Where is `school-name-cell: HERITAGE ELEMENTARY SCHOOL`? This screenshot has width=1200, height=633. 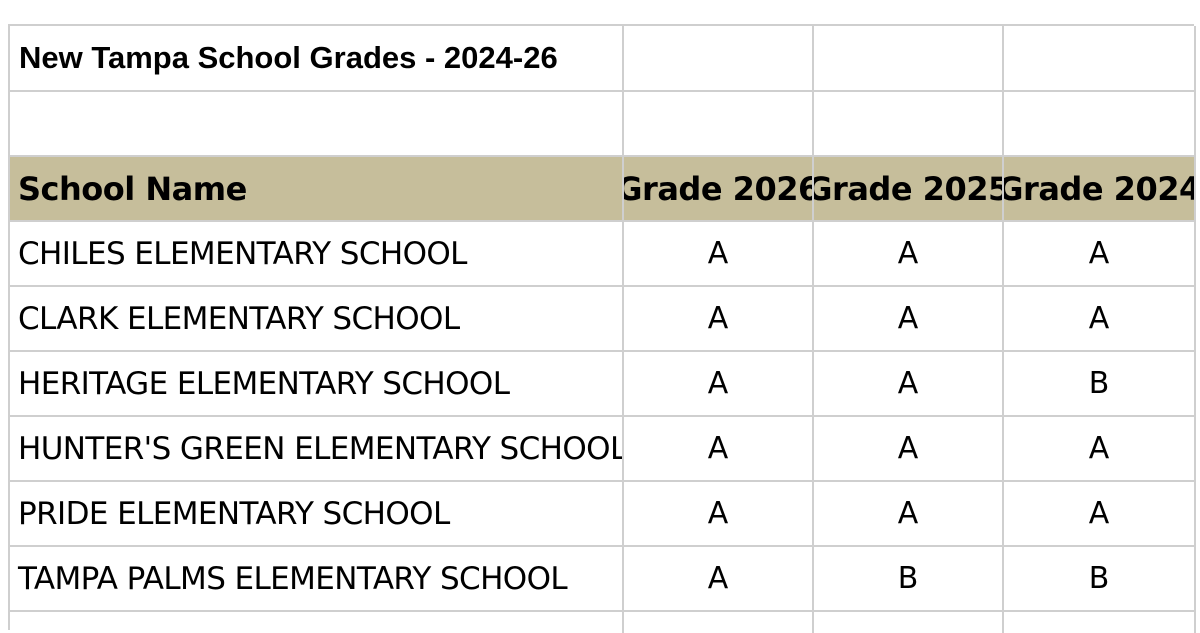
school-name-cell: HERITAGE ELEMENTARY SCHOOL is located at coordinates (317, 384).